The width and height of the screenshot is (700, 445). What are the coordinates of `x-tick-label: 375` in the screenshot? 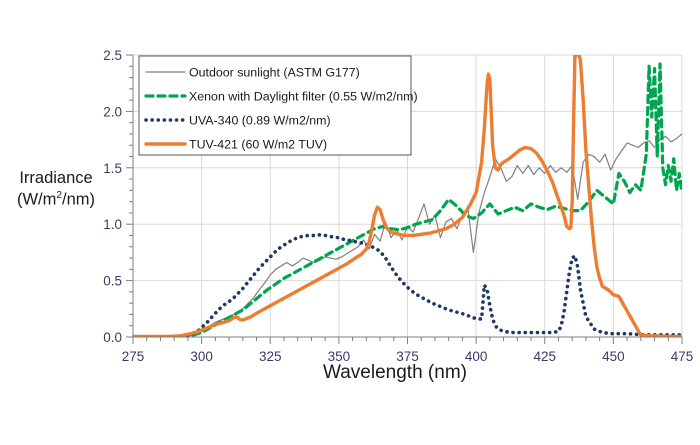 It's located at (407, 356).